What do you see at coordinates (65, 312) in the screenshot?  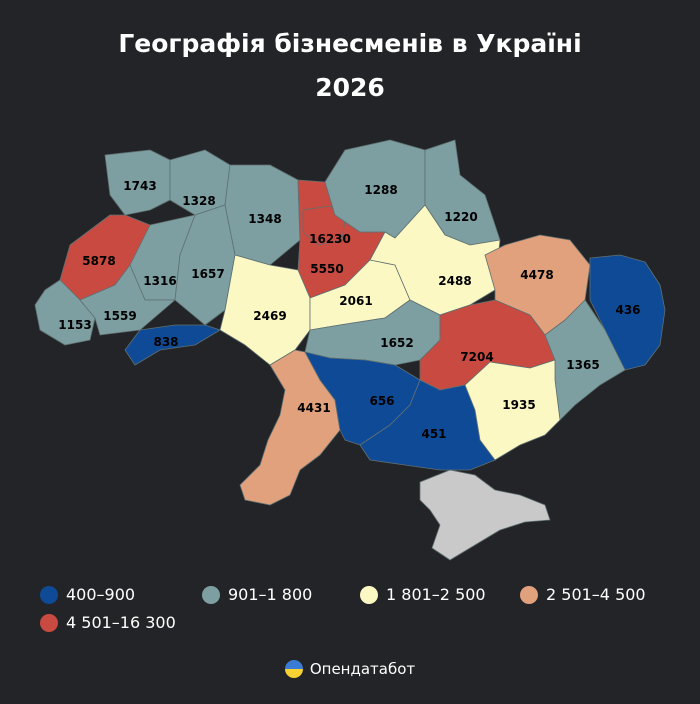 I see `region-zakarpattia` at bounding box center [65, 312].